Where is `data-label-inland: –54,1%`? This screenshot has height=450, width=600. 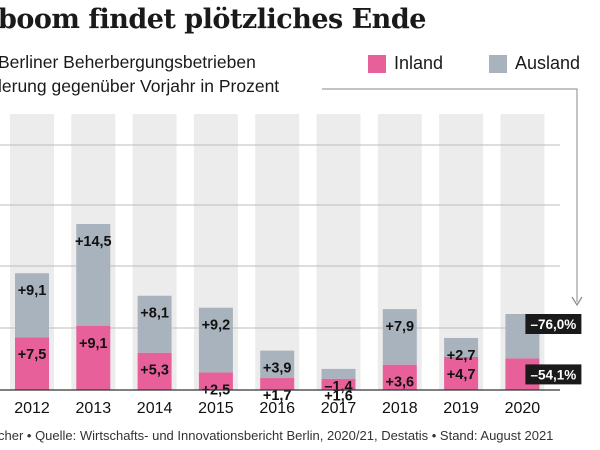 data-label-inland: –54,1% is located at coordinates (554, 374).